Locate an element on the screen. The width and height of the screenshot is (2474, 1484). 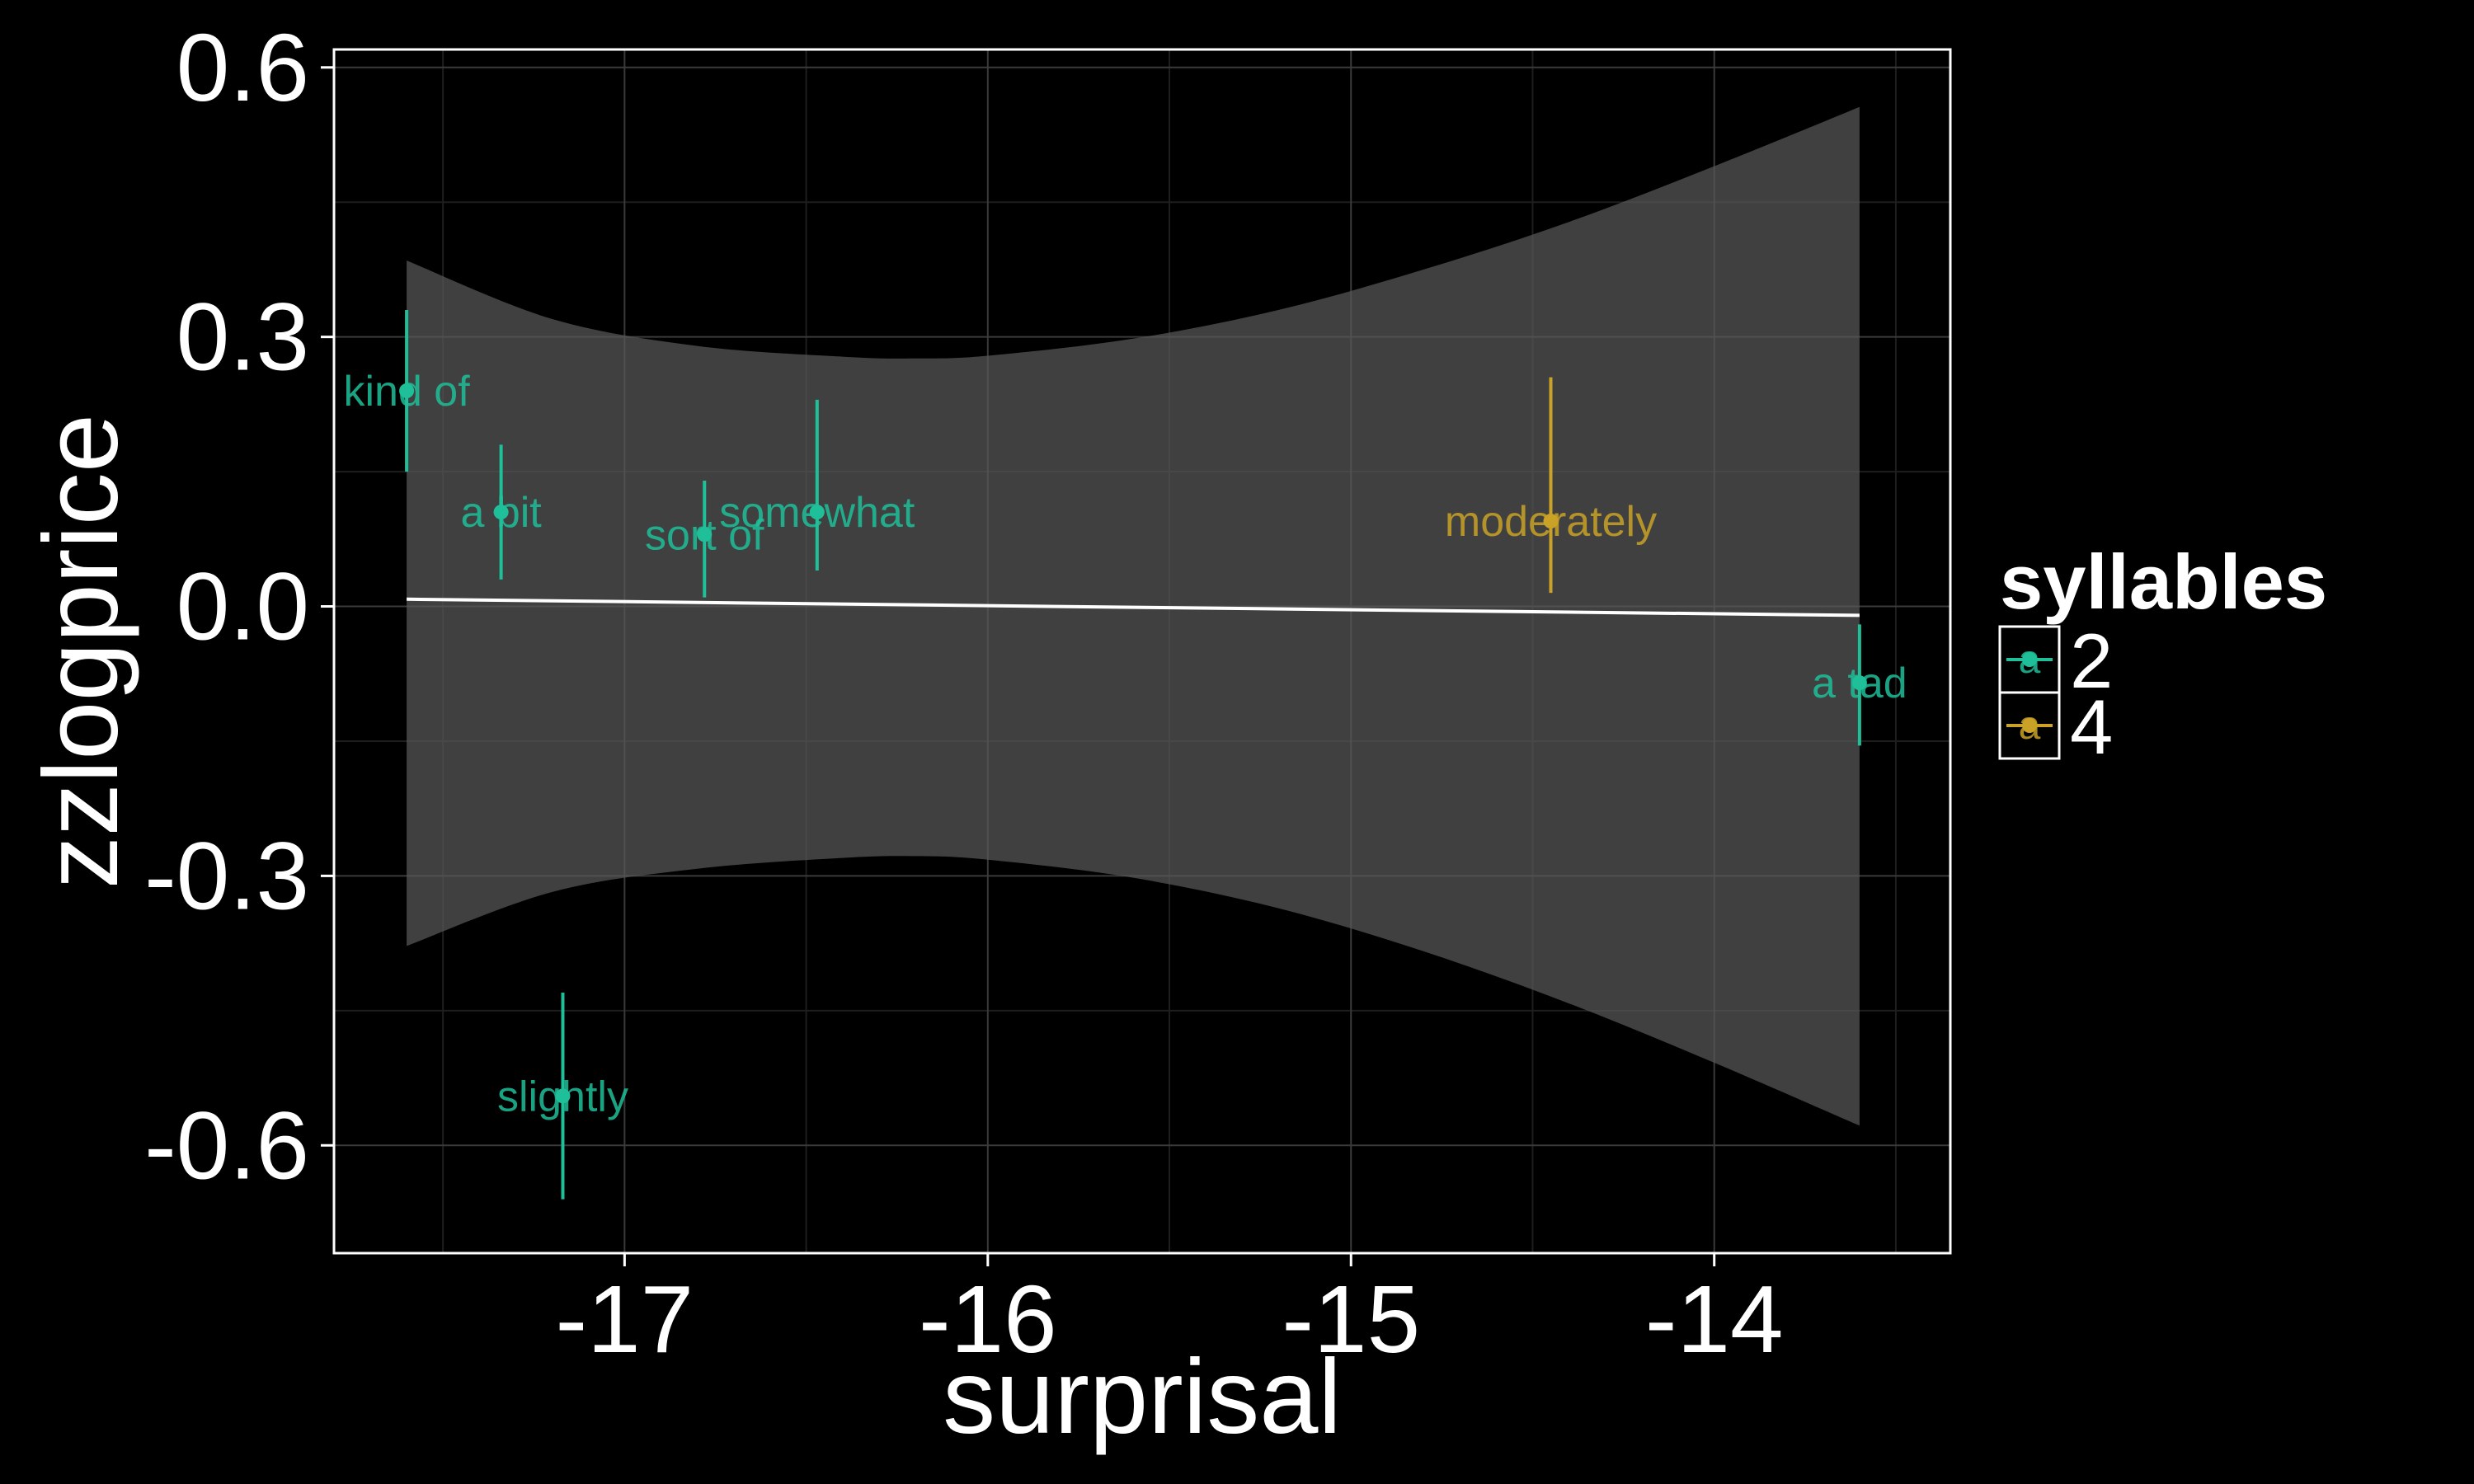
point-label: somewhat is located at coordinates (817, 513).